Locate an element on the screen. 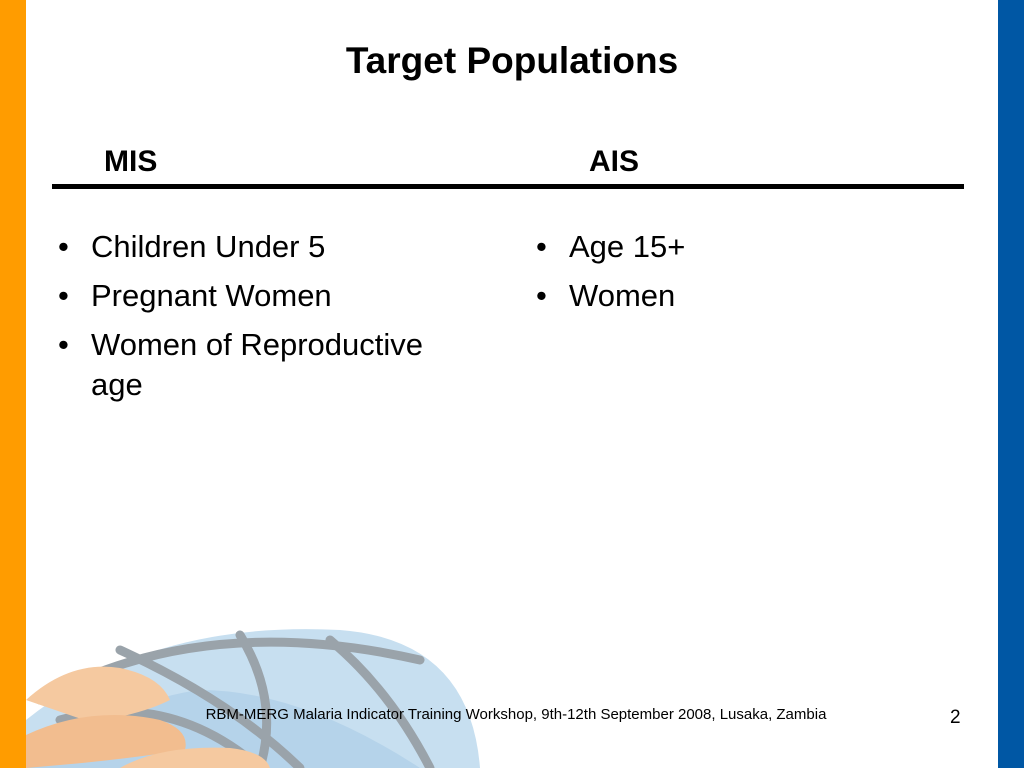  list-item-text: Pregnant Women is located at coordinates (211, 295).